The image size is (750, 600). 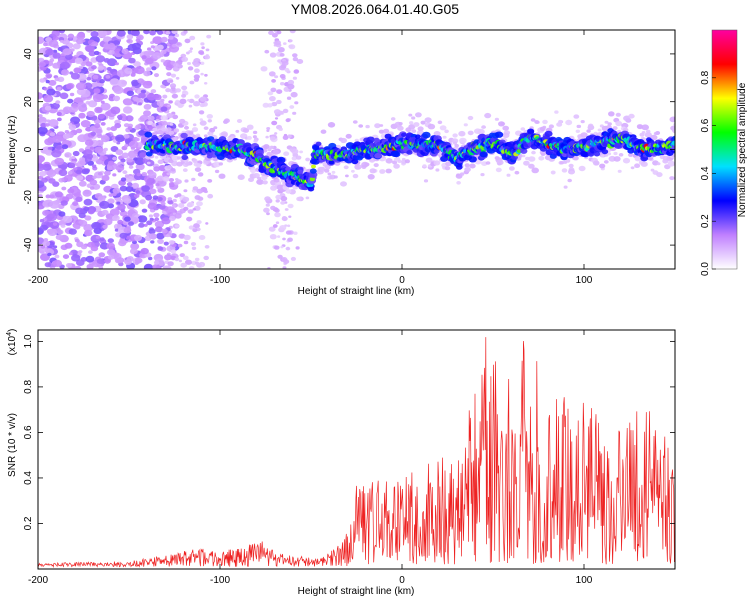 I want to click on colorbar-tick-label: 0.8, so click(x=705, y=77).